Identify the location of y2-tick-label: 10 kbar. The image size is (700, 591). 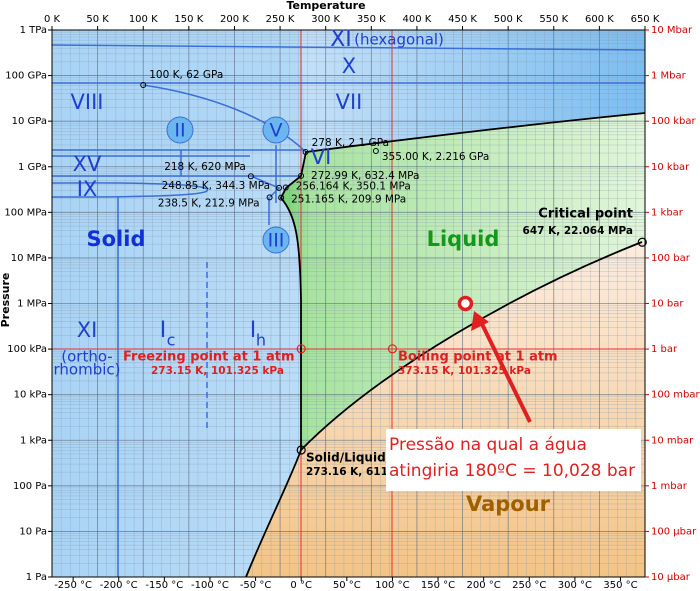
(670, 167).